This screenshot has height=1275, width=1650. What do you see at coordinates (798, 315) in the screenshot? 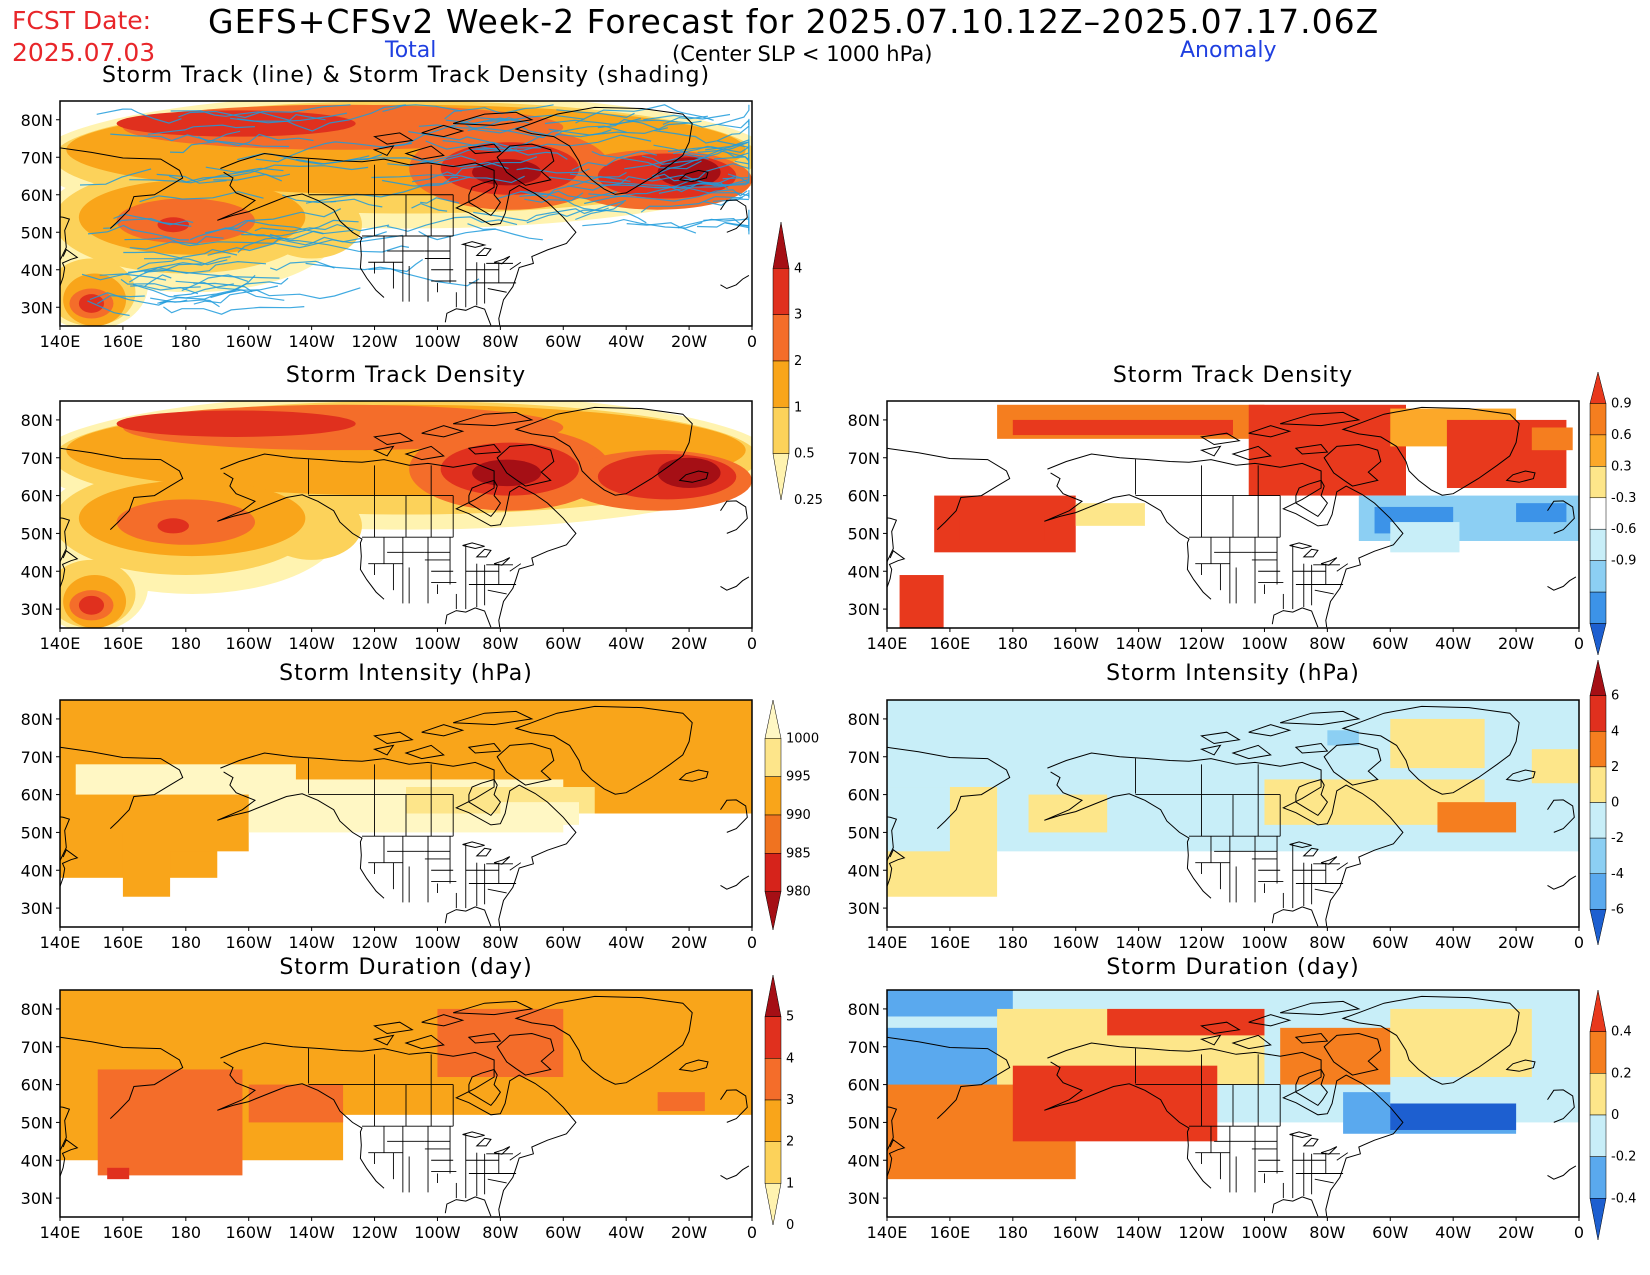
I see `colorbar-tick-label: 3` at bounding box center [798, 315].